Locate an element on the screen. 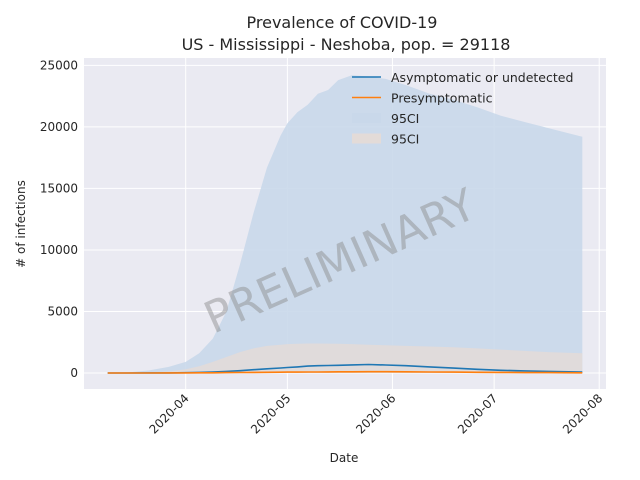 The image size is (640, 480). legend-label: Asymptomatic or undetected is located at coordinates (482, 77).